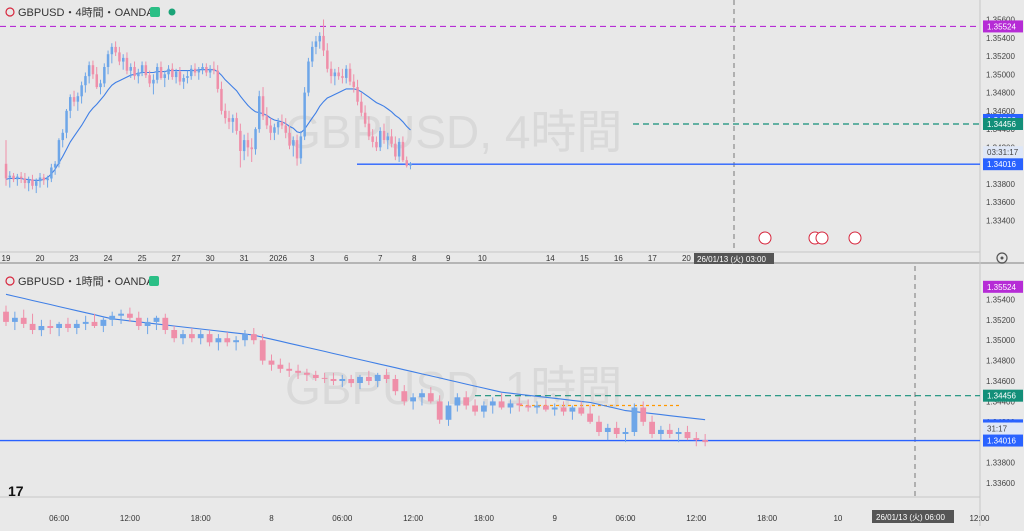  Describe the element at coordinates (74, 258) in the screenshot. I see `x-tick-label: 23` at that location.